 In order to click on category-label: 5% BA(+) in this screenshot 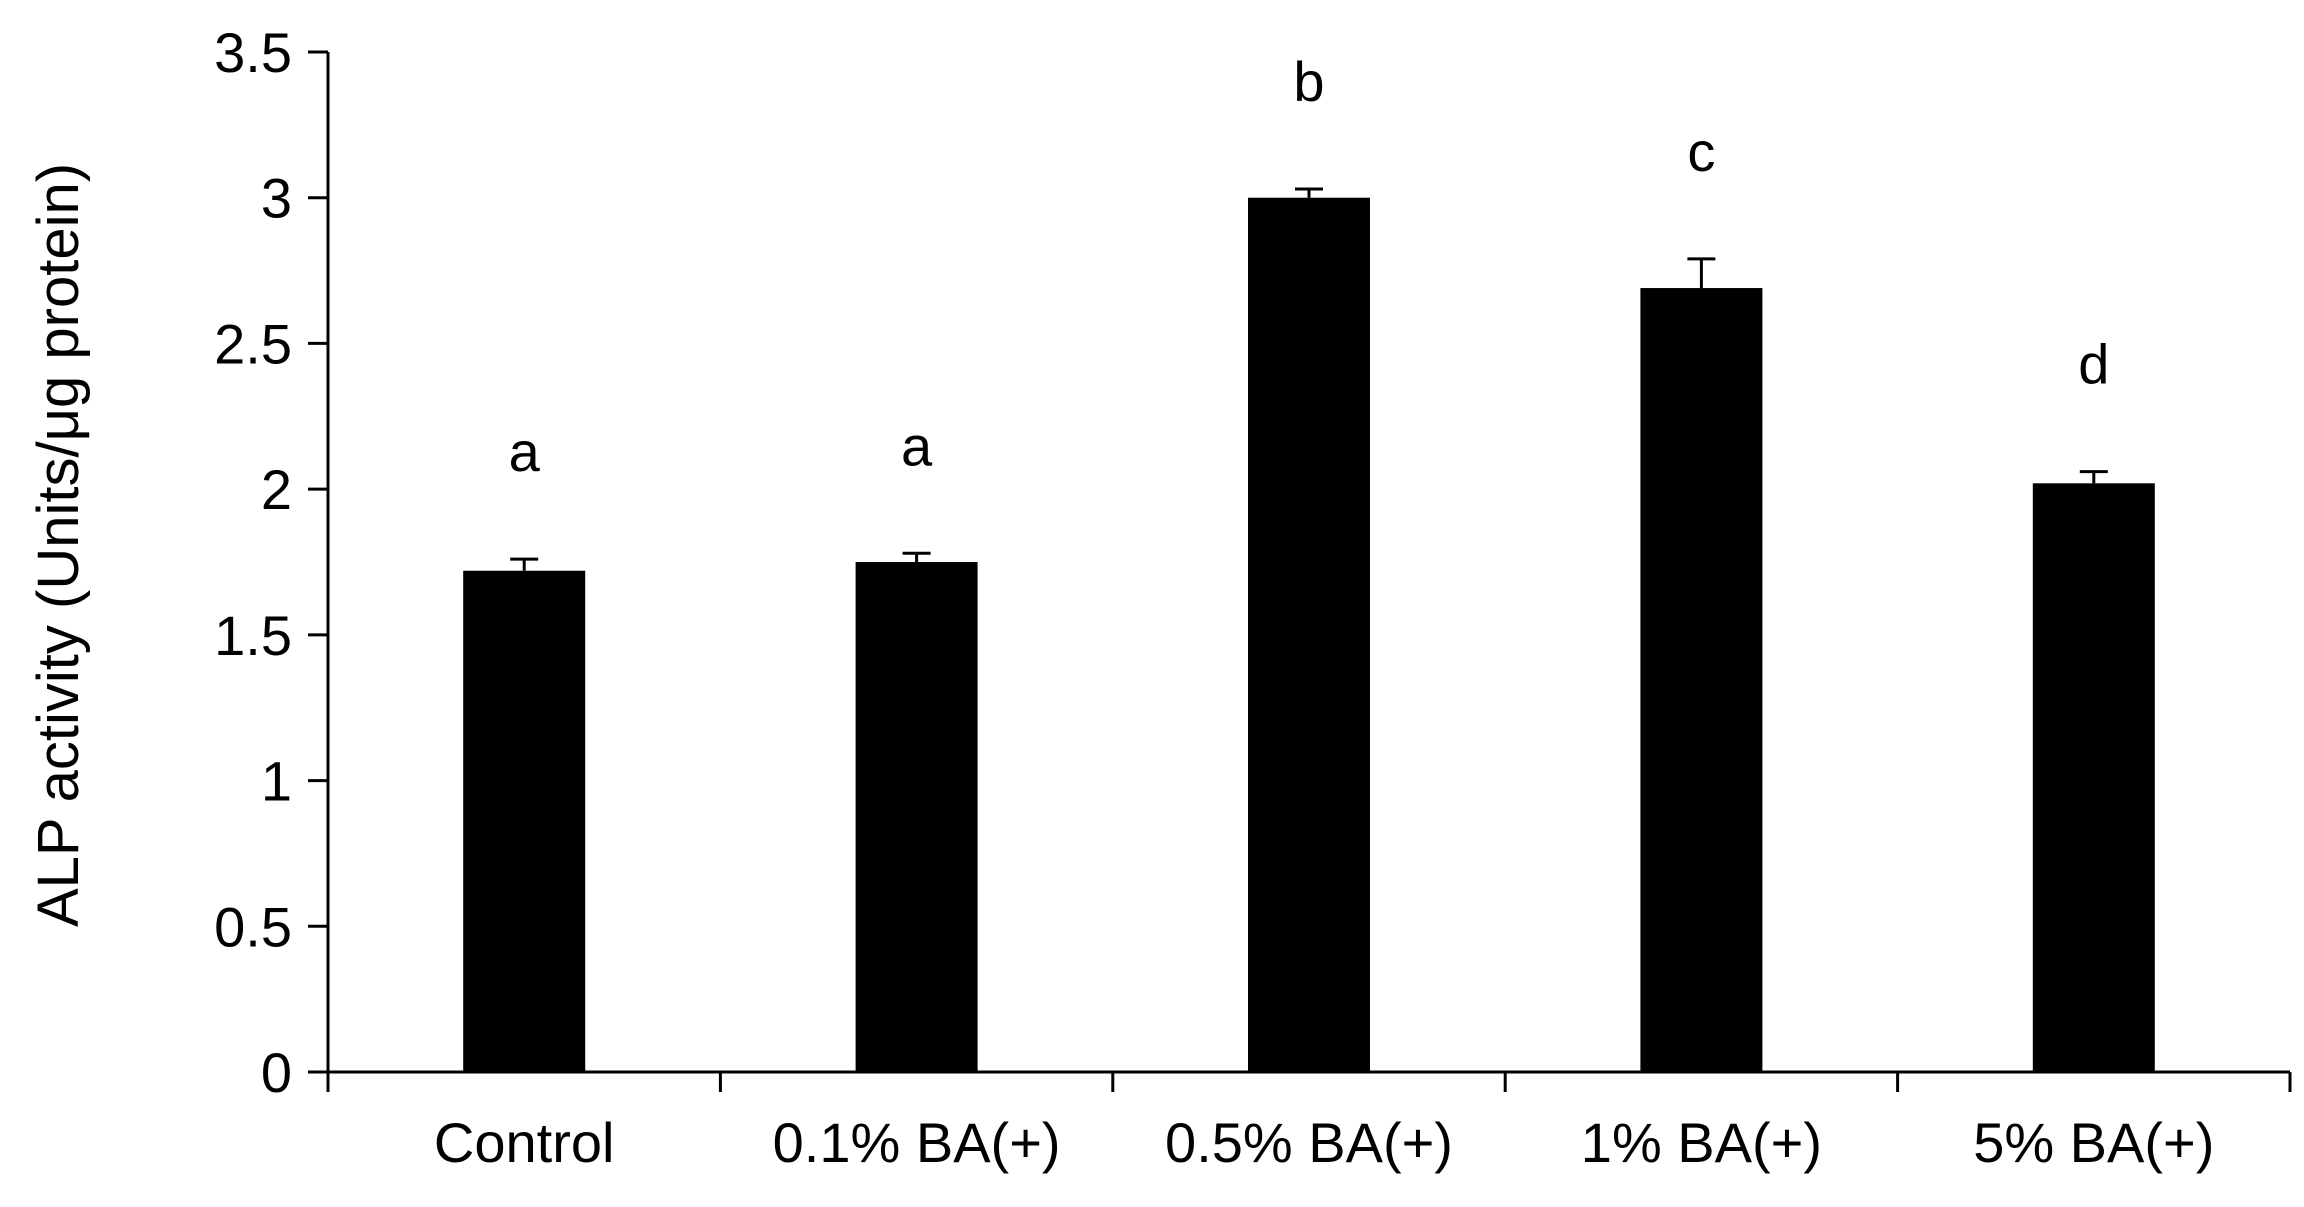, I will do `click(2093, 1142)`.